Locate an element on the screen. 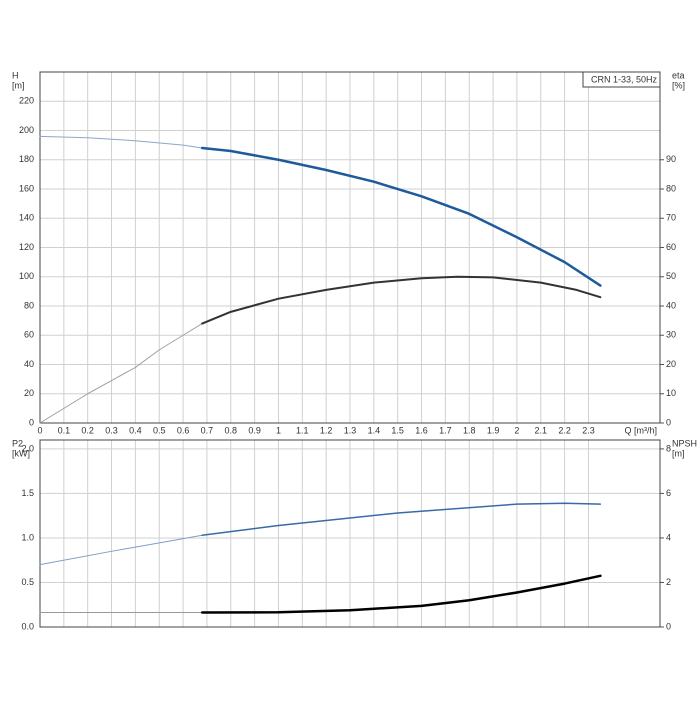 The width and height of the screenshot is (700, 705). y-tick-label: 0.5 is located at coordinates (27, 582).